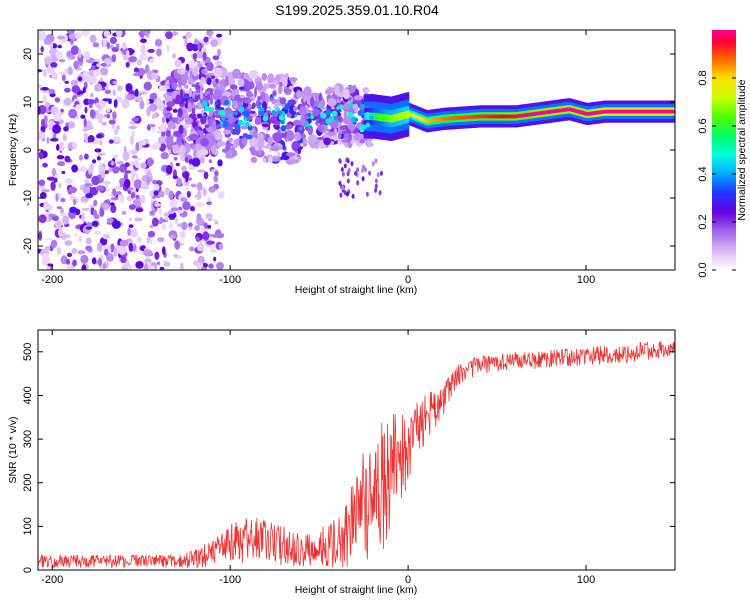 The image size is (750, 600). I want to click on colorbar-tick-label: 0.2, so click(703, 221).